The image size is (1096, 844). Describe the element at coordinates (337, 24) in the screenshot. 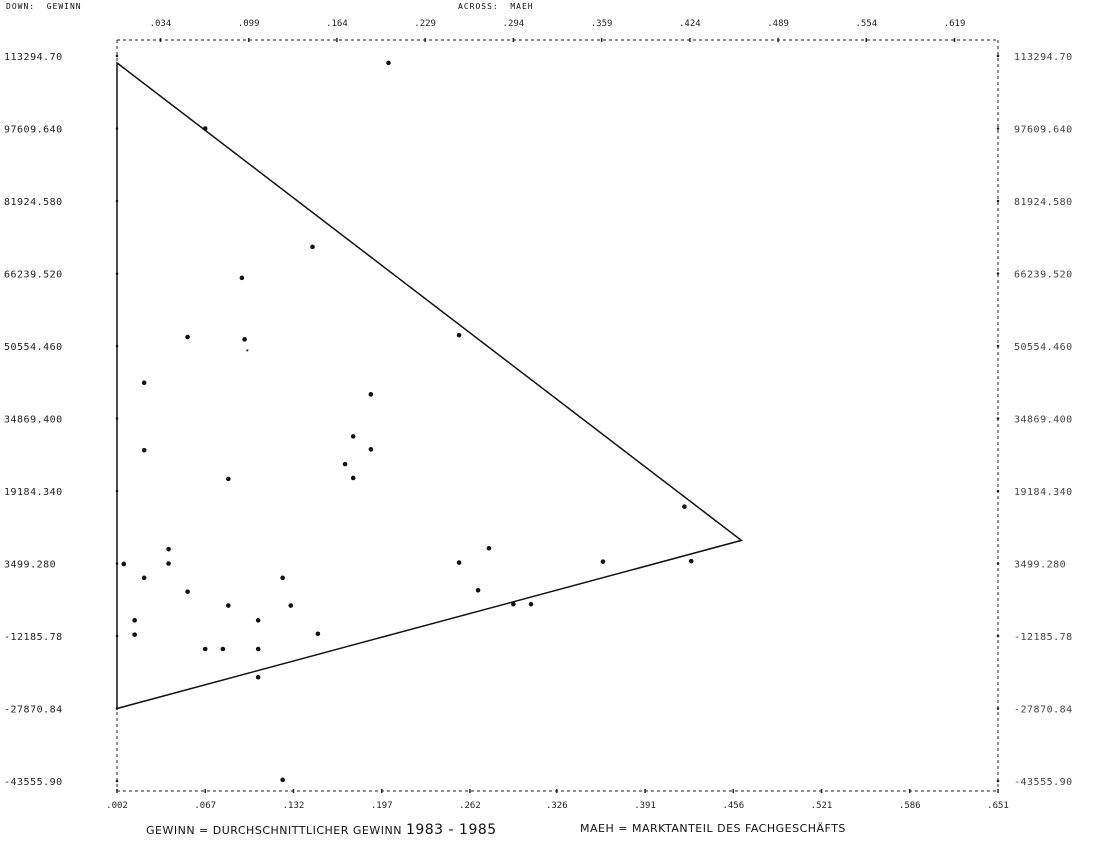

I see `top-tick-label: .164` at that location.